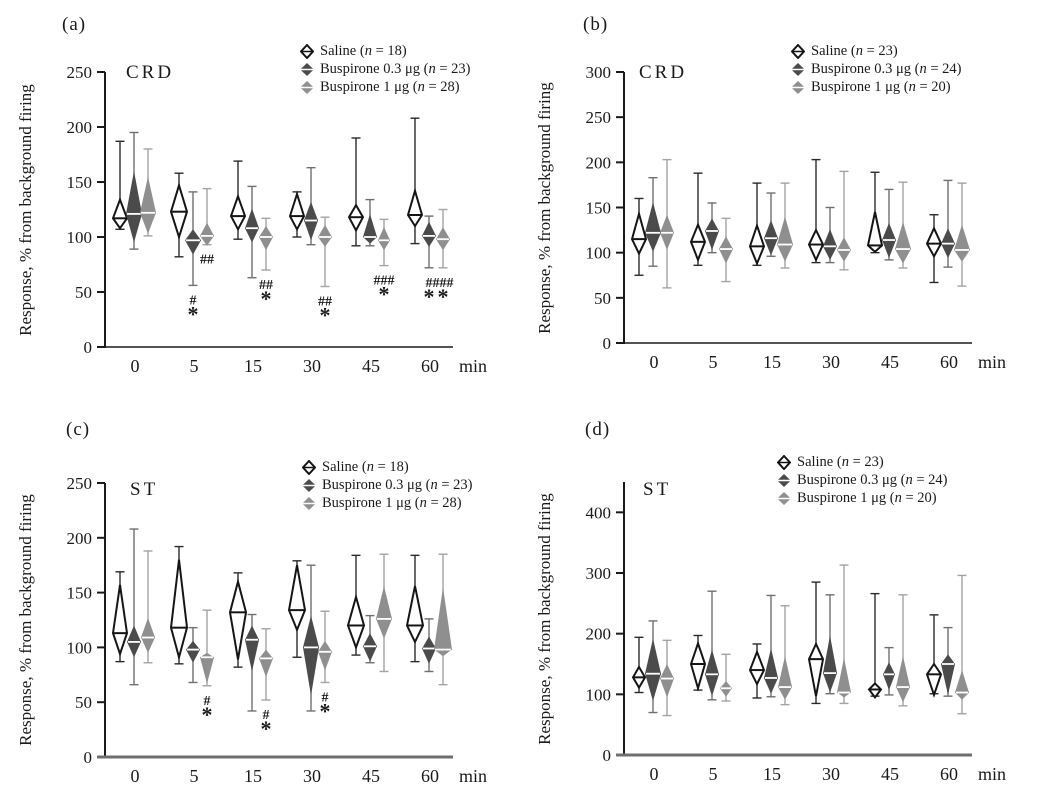 The height and width of the screenshot is (798, 1038). Describe the element at coordinates (392, 502) in the screenshot. I see `legend-label-buspirone_1ug: Buspirone 1 μg (n = 28)` at that location.